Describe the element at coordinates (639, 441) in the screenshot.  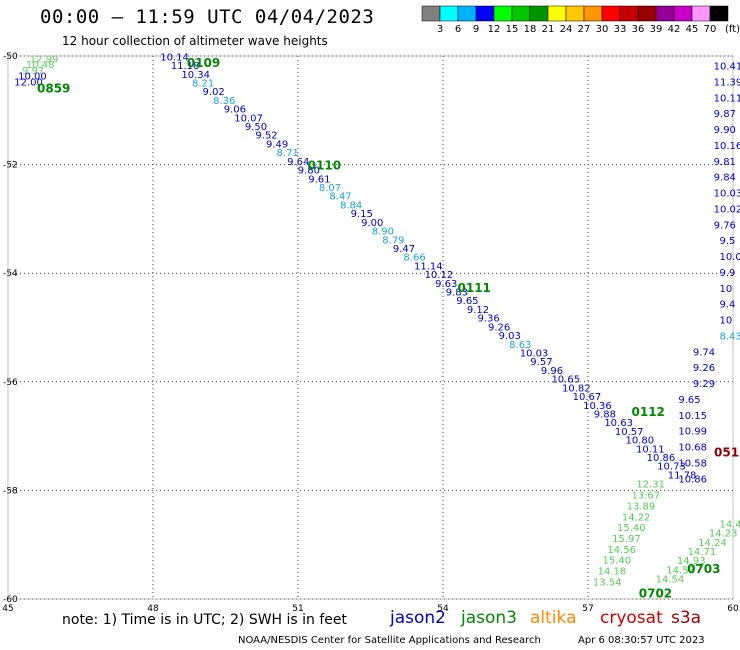
I see `swh-value: 10.80` at that location.